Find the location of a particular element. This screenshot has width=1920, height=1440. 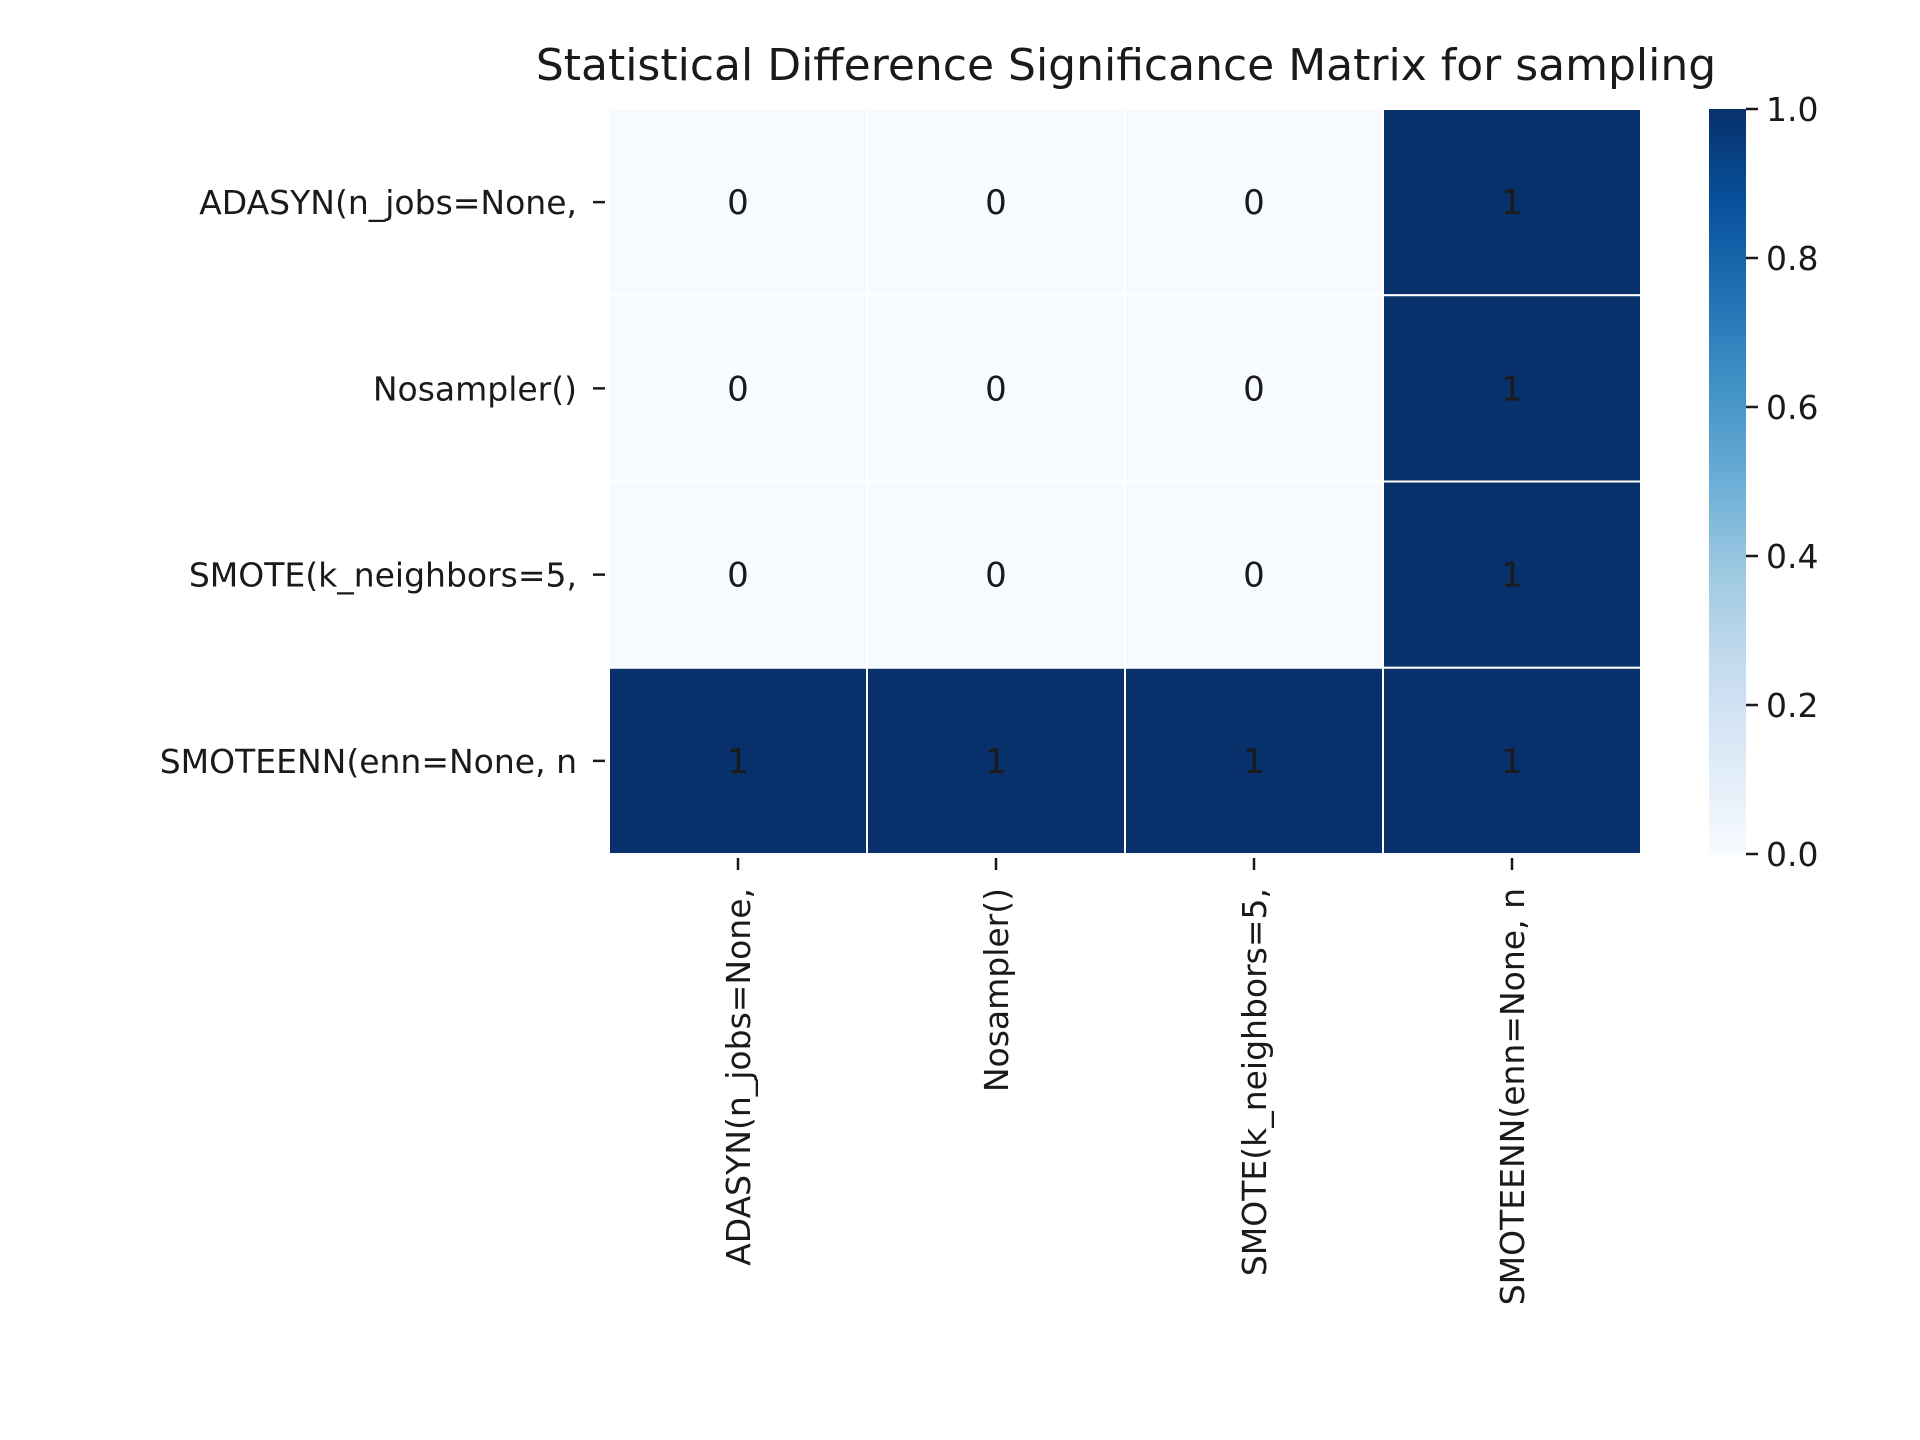

x-tick-label: Nosampler() is located at coordinates (996, 990).